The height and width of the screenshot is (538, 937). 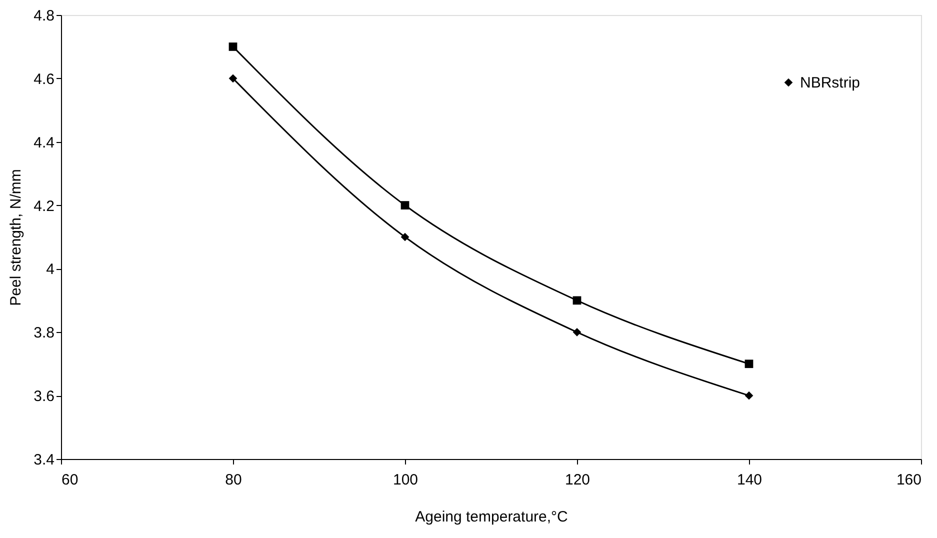 What do you see at coordinates (233, 480) in the screenshot?
I see `x-tick-label: 80` at bounding box center [233, 480].